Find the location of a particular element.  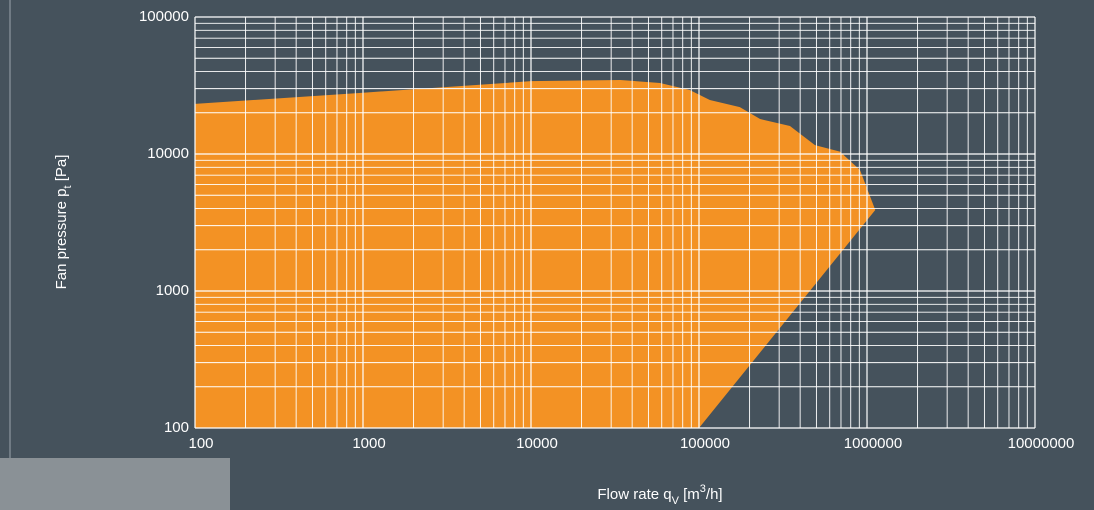

x-axis-label: Flow rate qV [m3/h] is located at coordinates (659, 495).